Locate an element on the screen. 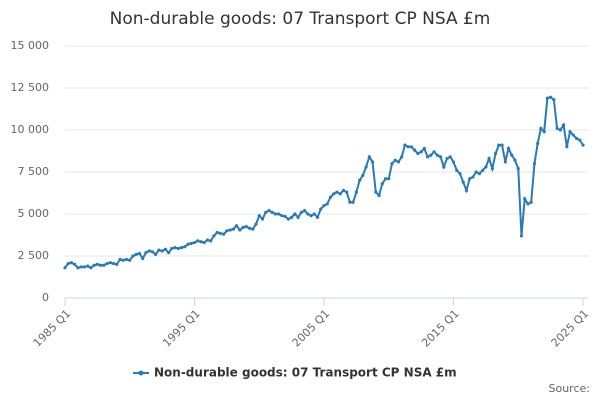 The height and width of the screenshot is (400, 600). x-tick-label: 1985 Q1 is located at coordinates (52, 328).